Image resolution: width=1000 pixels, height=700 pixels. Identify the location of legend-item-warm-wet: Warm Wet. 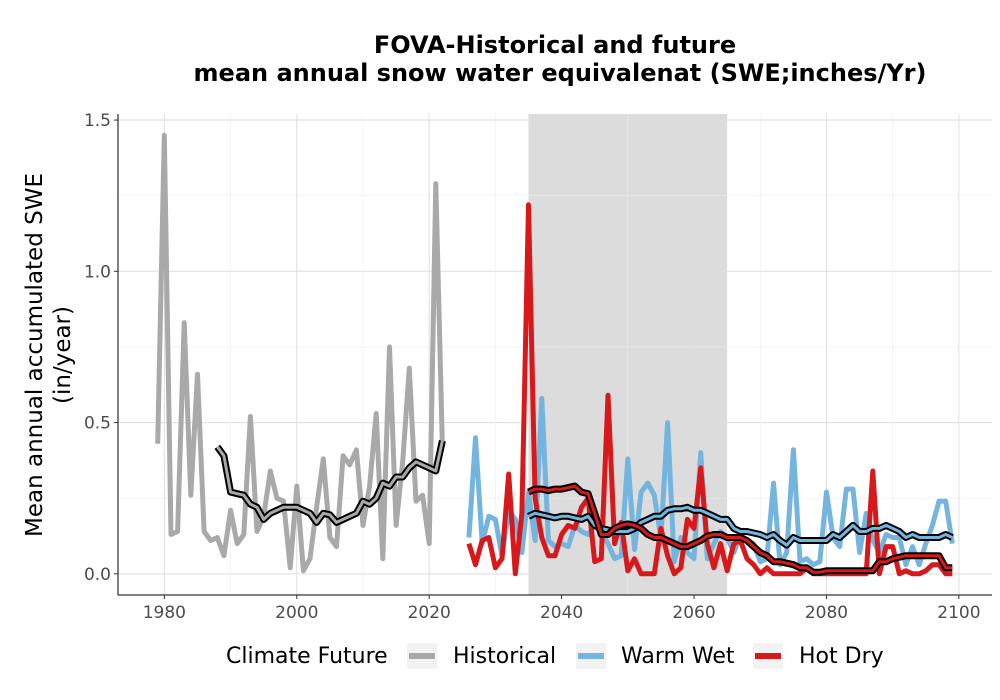
(655, 656).